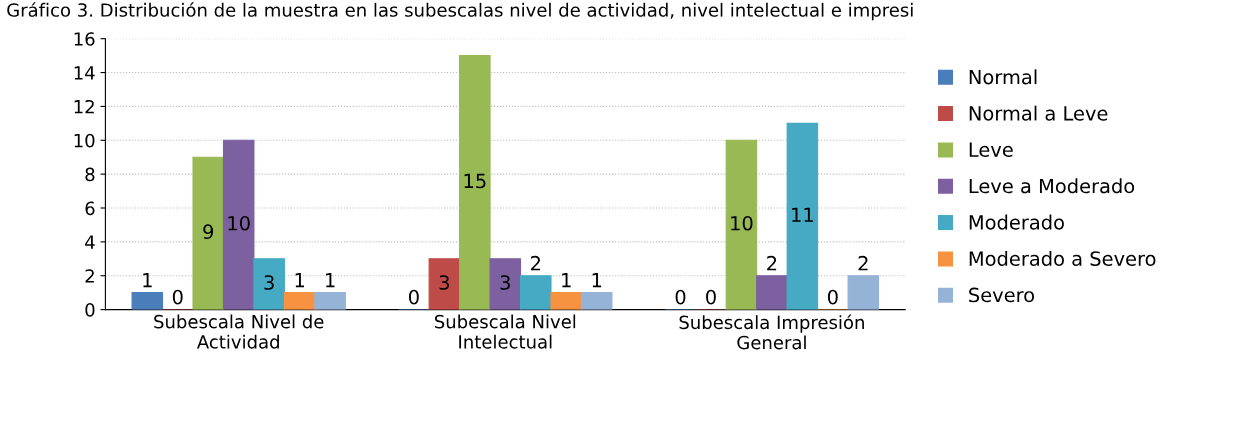 The width and height of the screenshot is (1240, 430). I want to click on legend-label: Normal, so click(1003, 77).